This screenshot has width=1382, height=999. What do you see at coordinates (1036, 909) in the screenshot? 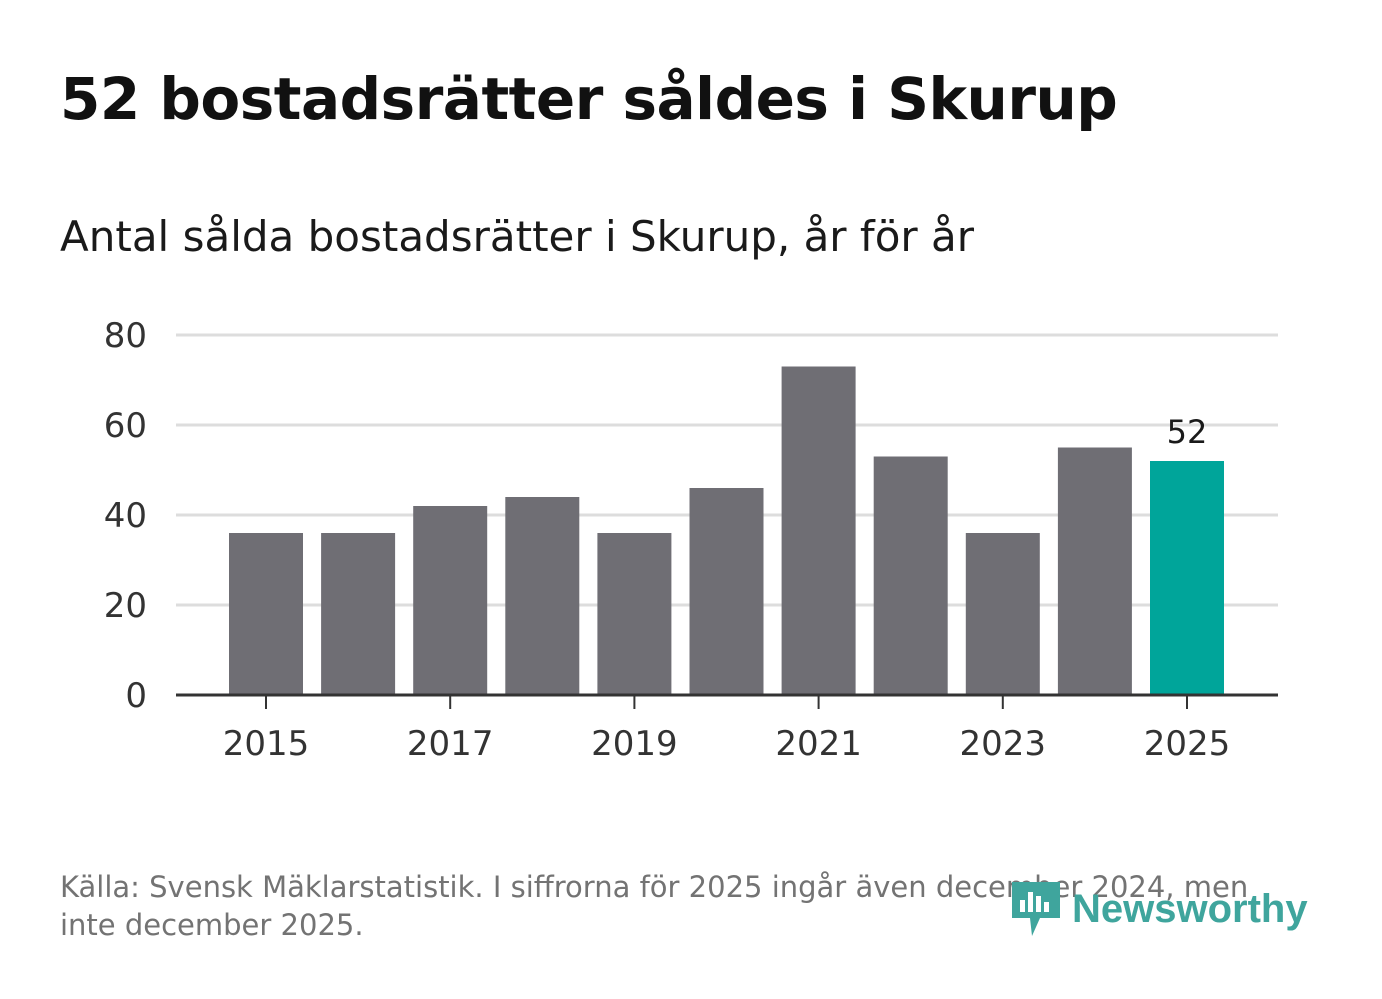
I see `newsworthy-logo-icon` at bounding box center [1036, 909].